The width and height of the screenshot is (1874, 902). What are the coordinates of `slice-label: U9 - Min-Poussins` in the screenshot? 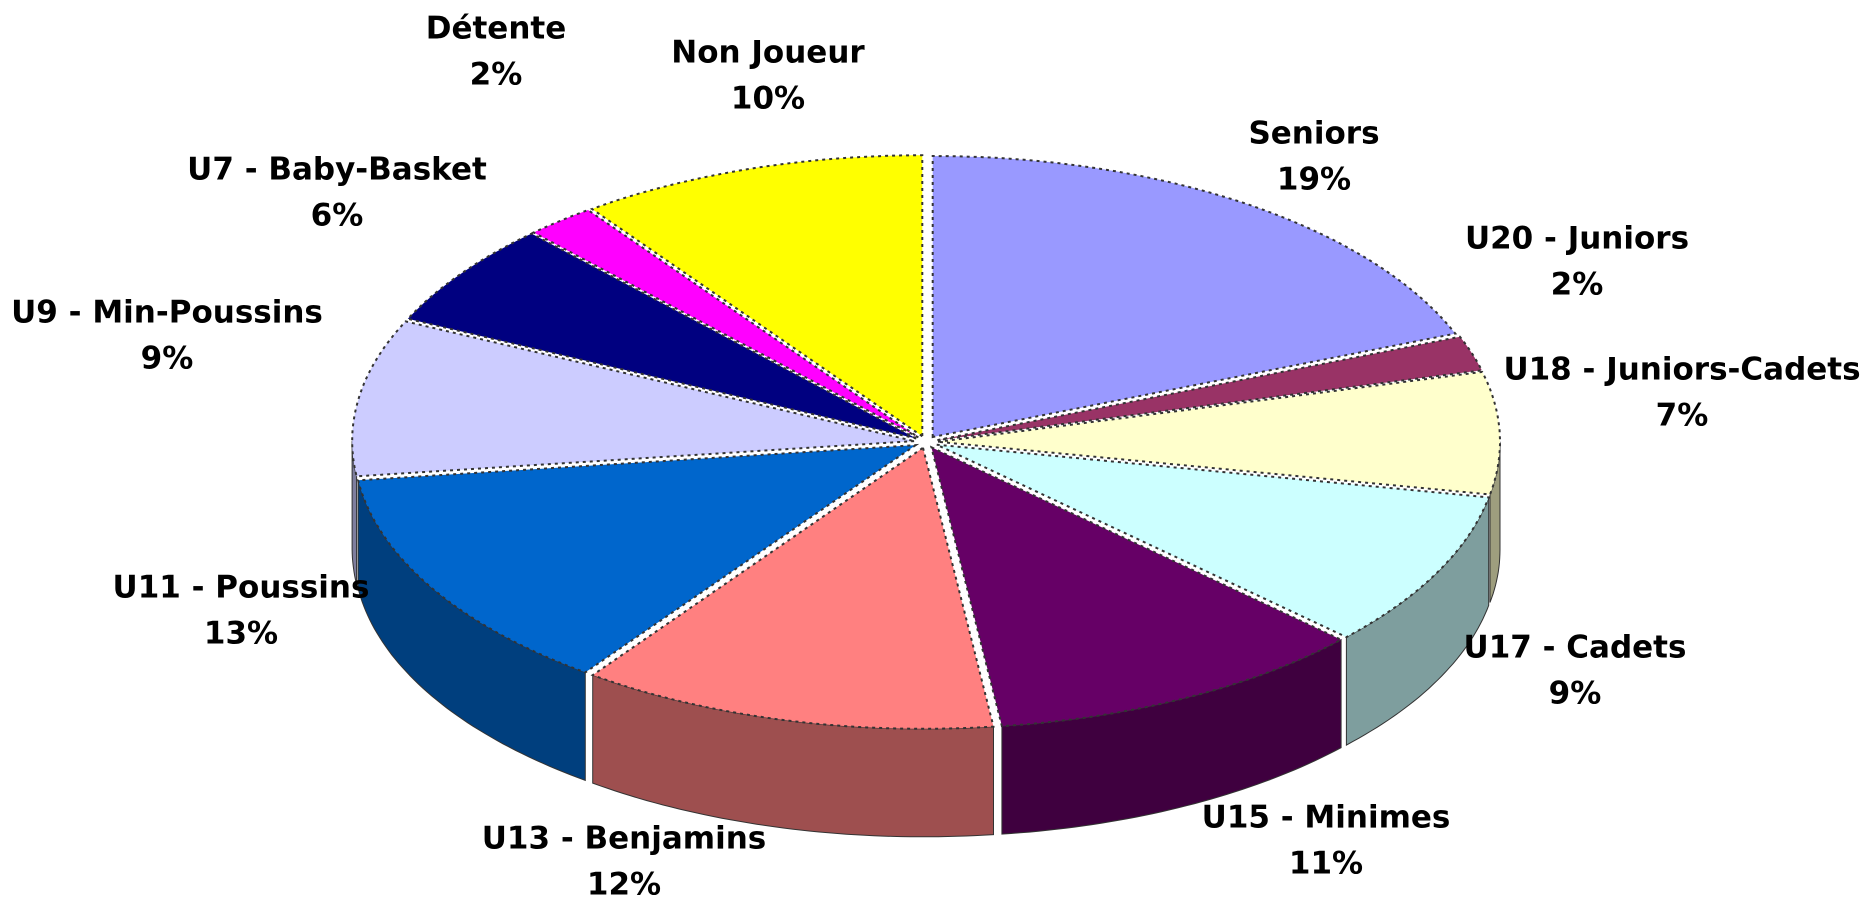 It's located at (167, 313).